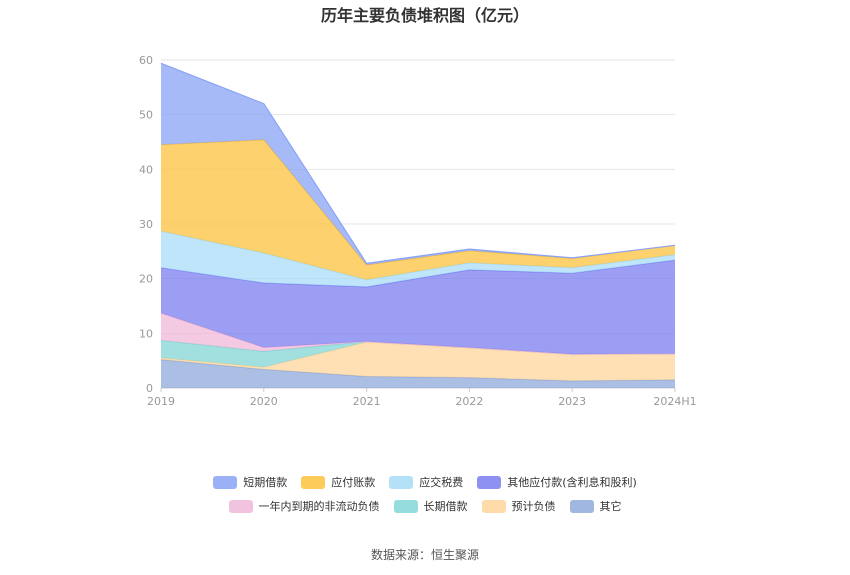 This screenshot has width=850, height=575. What do you see at coordinates (572, 482) in the screenshot?
I see `legend-label: 其他应付款(含利息和股利)` at bounding box center [572, 482].